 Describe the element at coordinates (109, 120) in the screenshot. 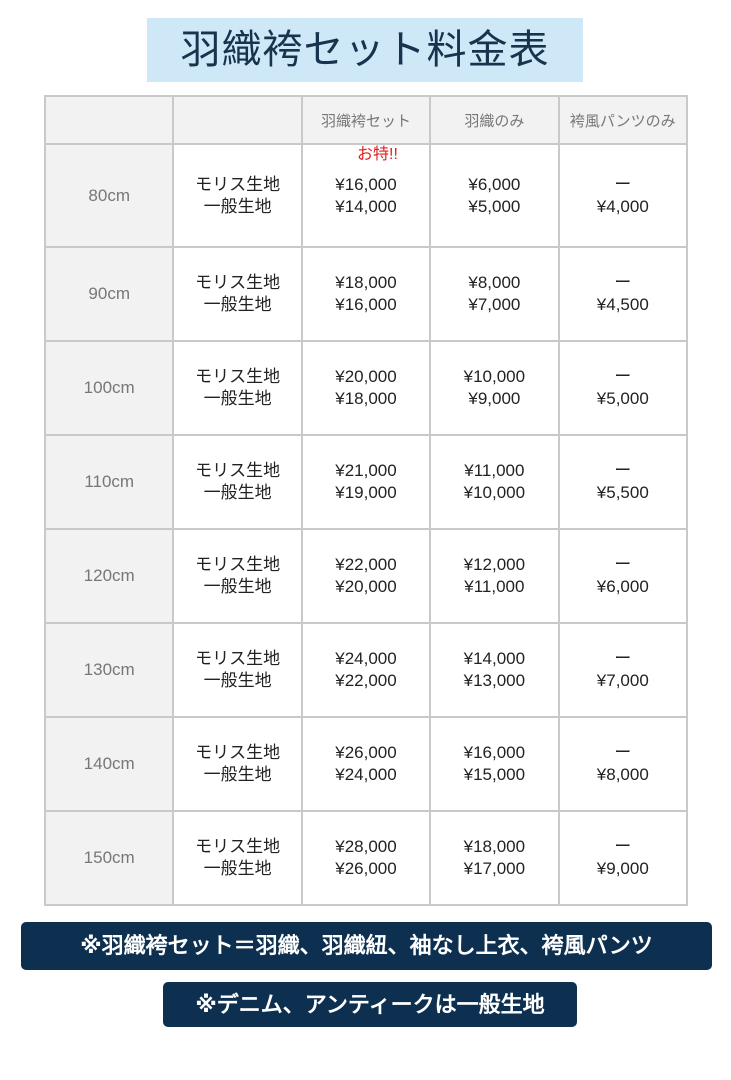

I see `header-size` at that location.